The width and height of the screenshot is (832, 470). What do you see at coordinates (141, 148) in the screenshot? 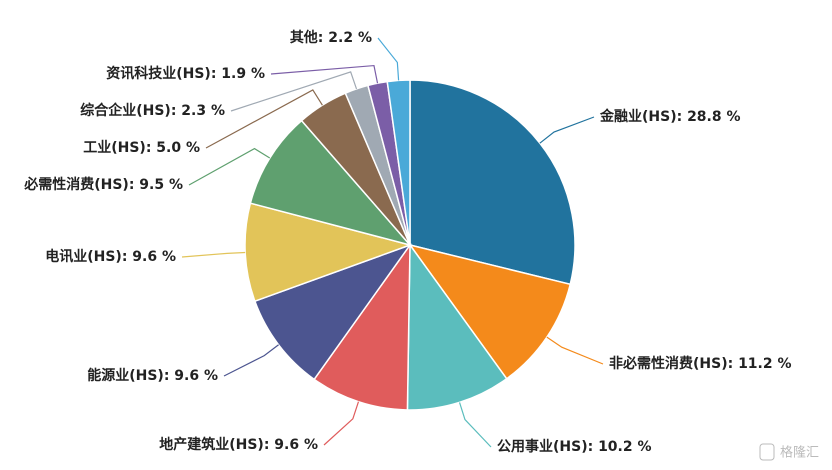
I see `slice-label: 工业(HS): 5.0 %` at bounding box center [141, 148].